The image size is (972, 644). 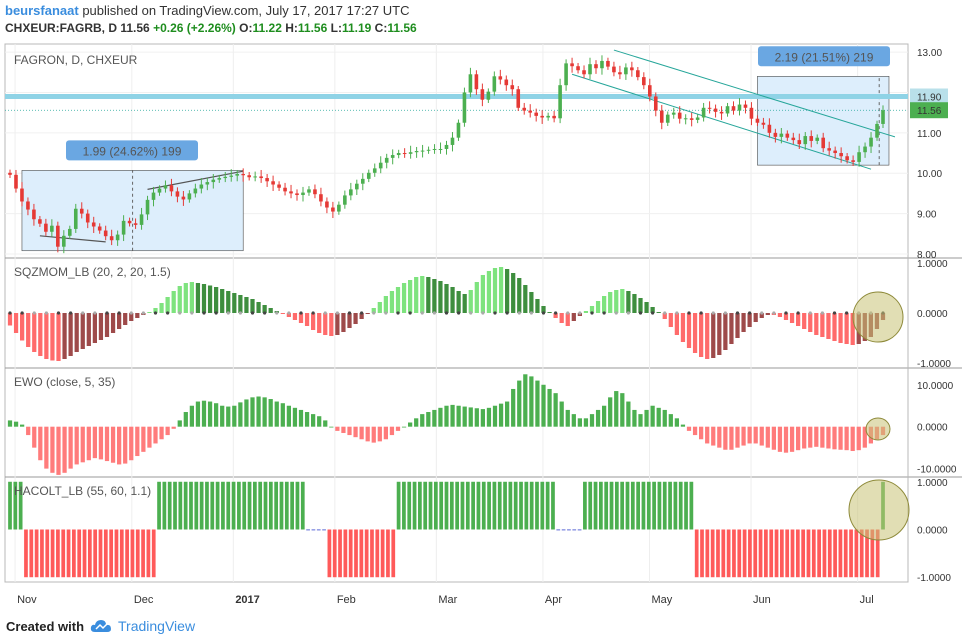 I want to click on ohlc-high-label: H:, so click(x=291, y=28).